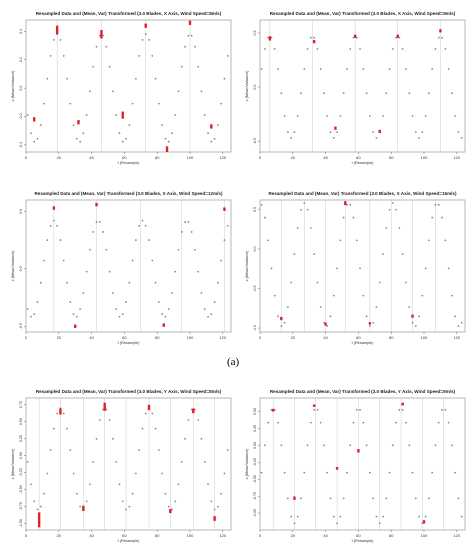  Describe the element at coordinates (26, 337) in the screenshot. I see `x-tick-label: 0` at that location.